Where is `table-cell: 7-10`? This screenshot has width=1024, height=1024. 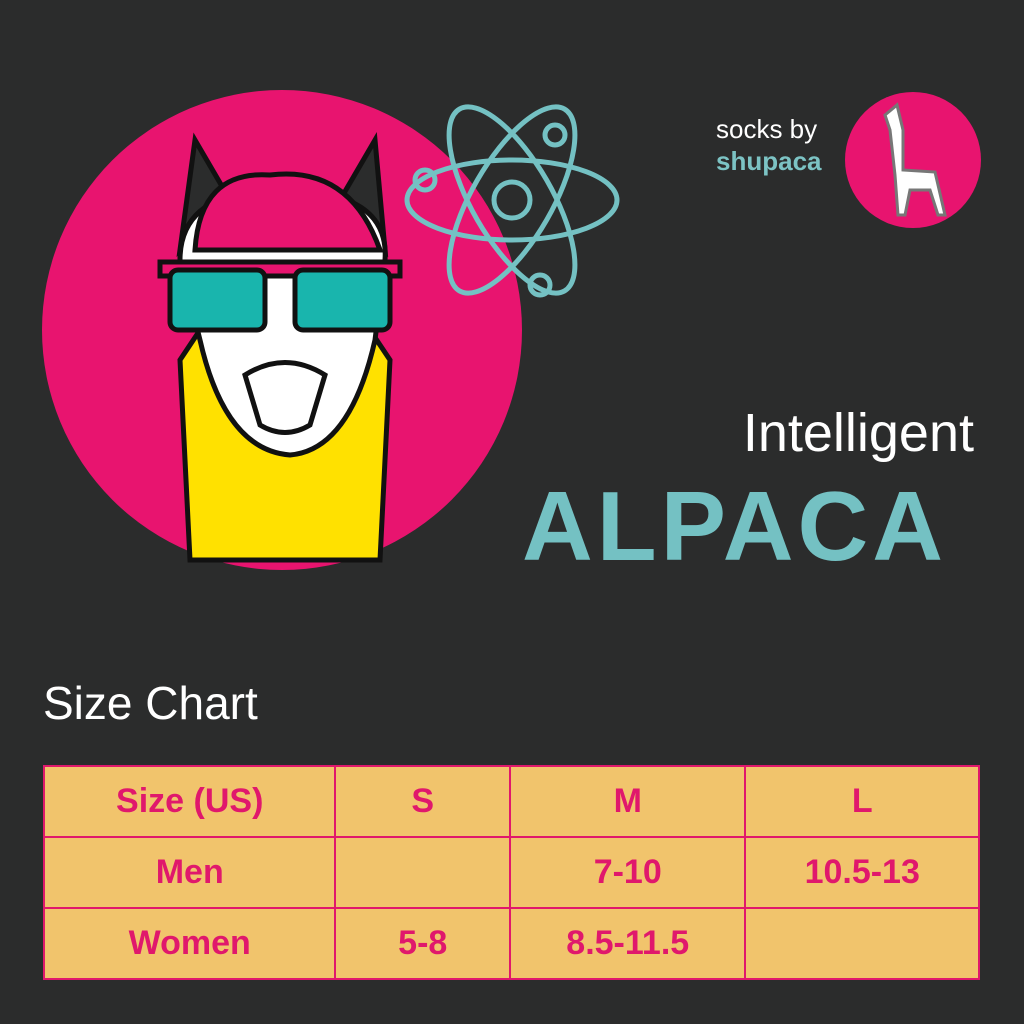
table-cell: 7-10 is located at coordinates (628, 872).